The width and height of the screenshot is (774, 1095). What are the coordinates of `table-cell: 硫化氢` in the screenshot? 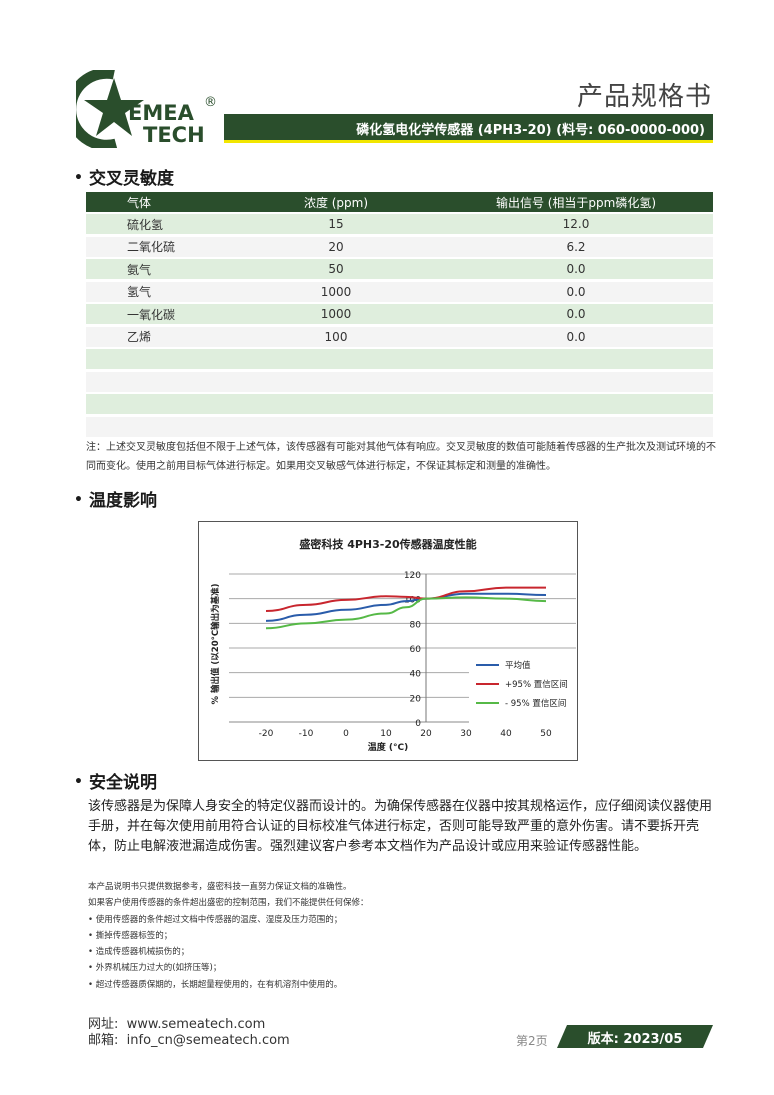 It's located at (145, 224).